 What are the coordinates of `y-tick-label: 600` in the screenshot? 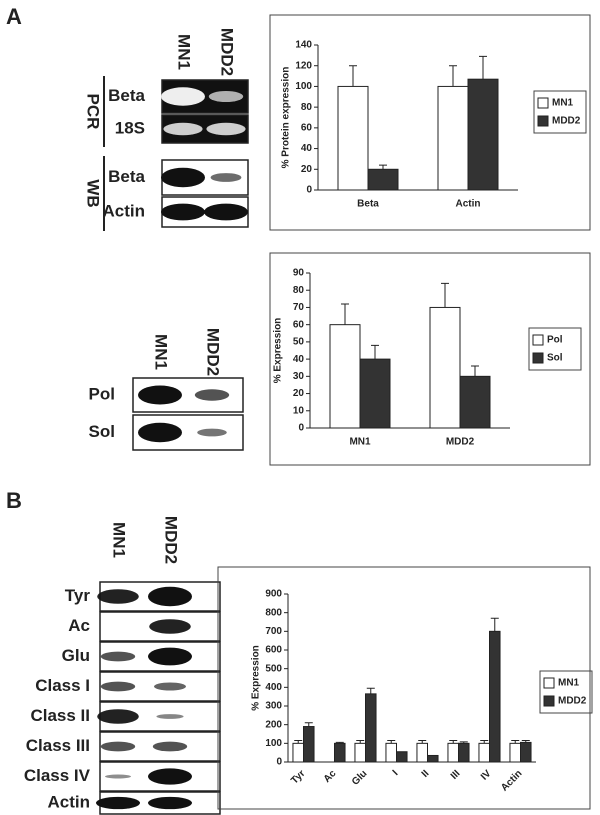 It's located at (273, 650).